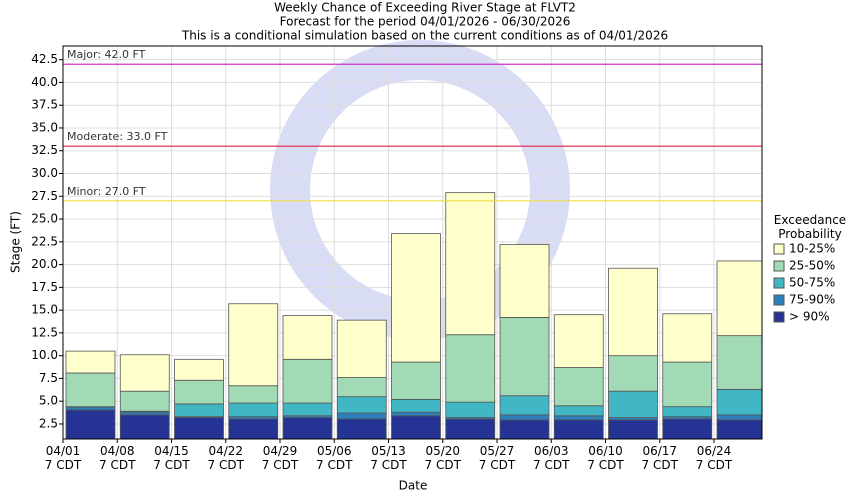  What do you see at coordinates (388, 458) in the screenshot?
I see `x-tick-label: 05/13 7 CDT` at bounding box center [388, 458].